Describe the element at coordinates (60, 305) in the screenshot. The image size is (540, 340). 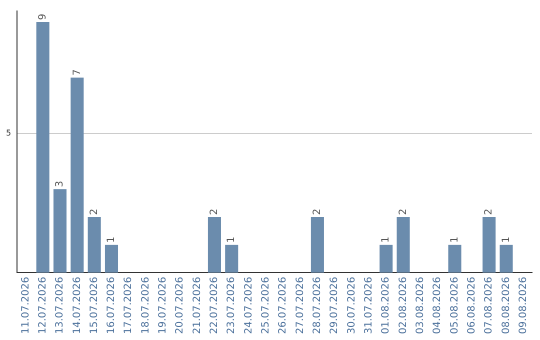
I see `x-tick-label: 13.07.2026` at that location.